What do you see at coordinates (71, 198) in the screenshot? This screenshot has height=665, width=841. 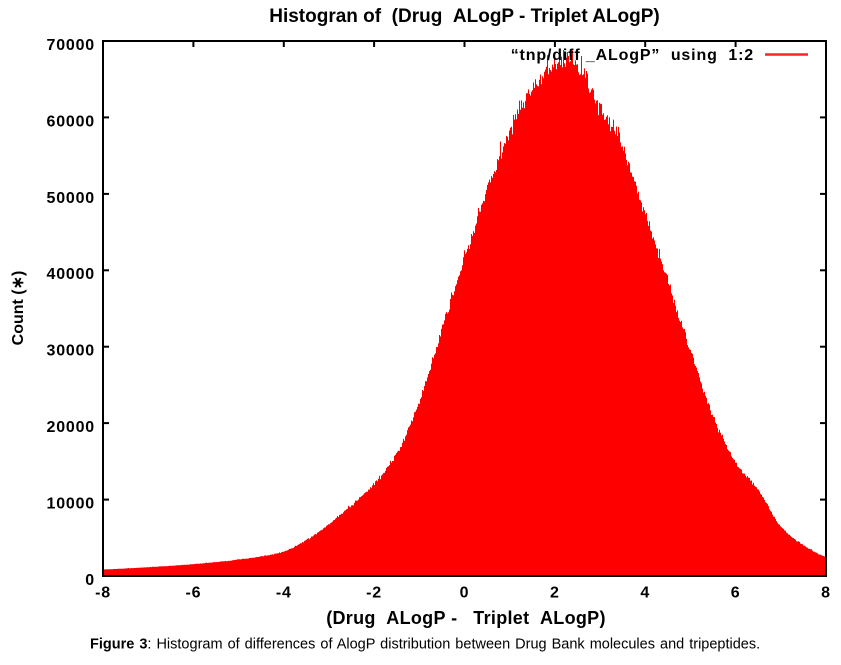 I see `svg-text: 50000` at bounding box center [71, 198].